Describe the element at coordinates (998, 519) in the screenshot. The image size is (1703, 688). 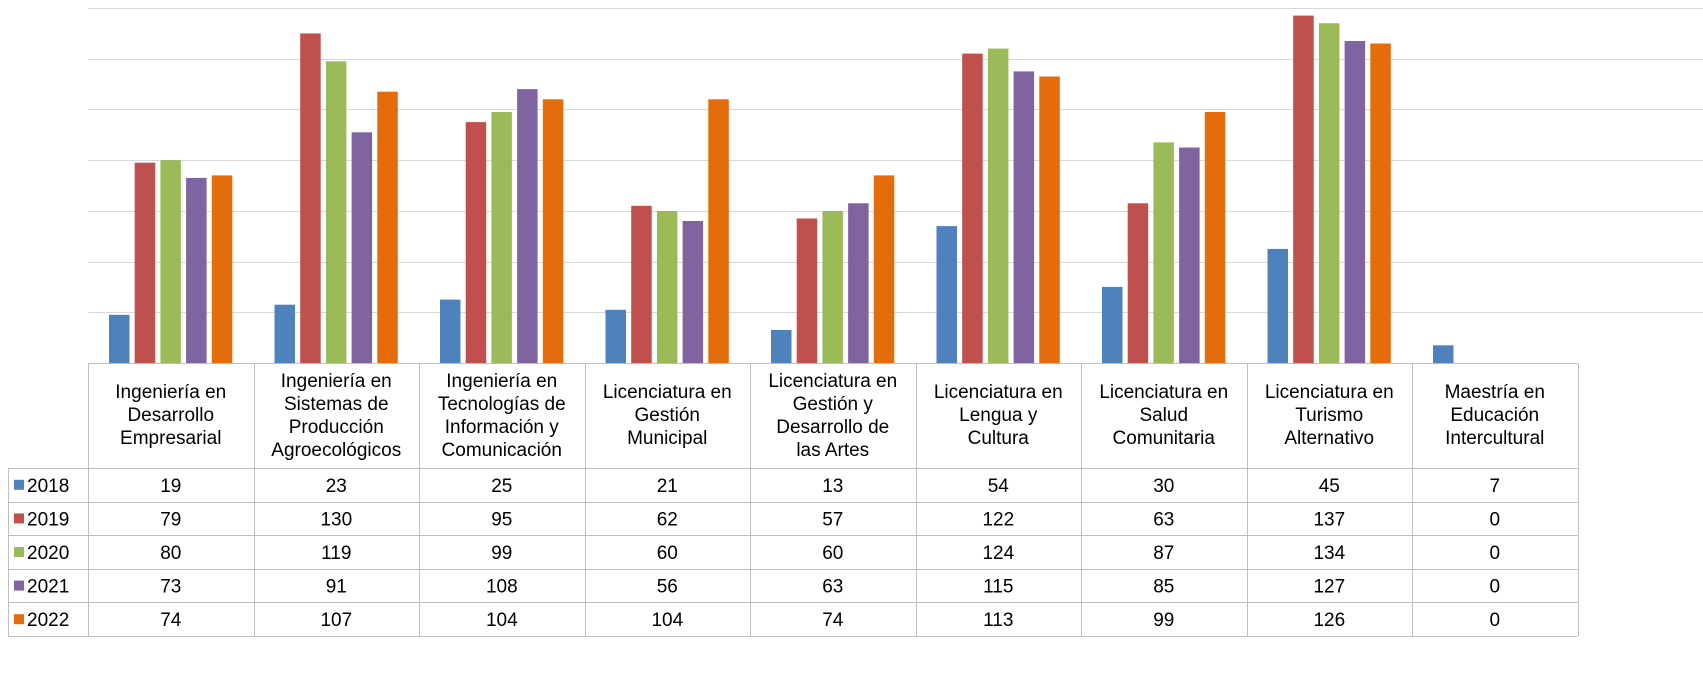
I see `data-label-2019-5: 122` at that location.